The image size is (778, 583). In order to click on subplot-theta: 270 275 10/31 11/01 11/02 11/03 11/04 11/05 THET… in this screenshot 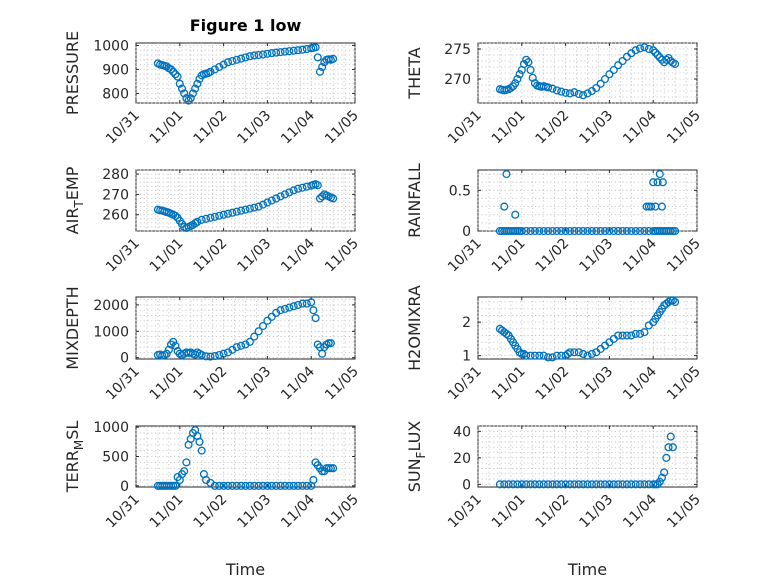, I will do `click(554, 94)`.